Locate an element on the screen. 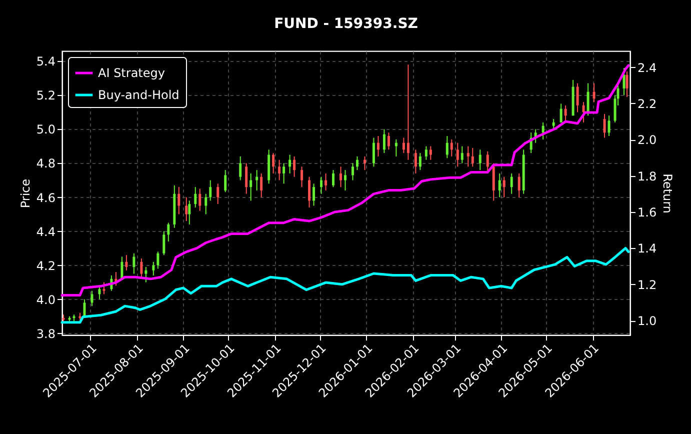  y2-tick-label: 2.2 is located at coordinates (647, 103).